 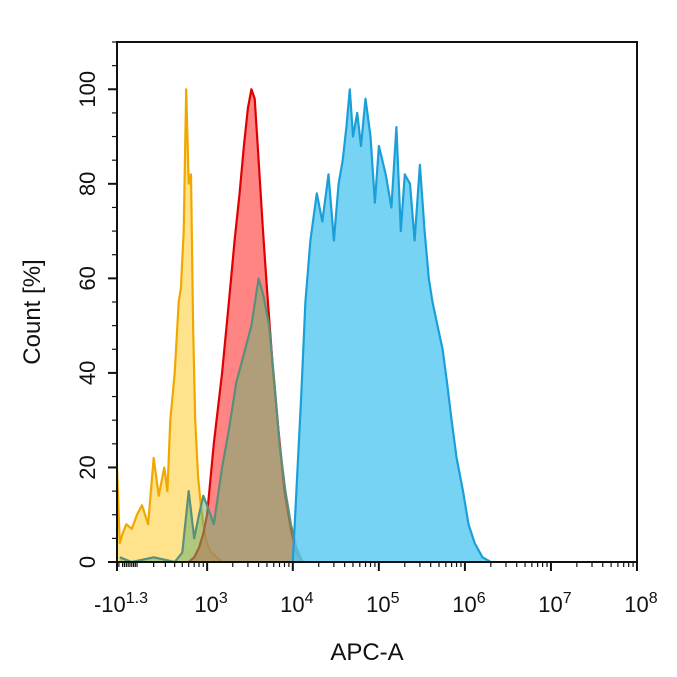 What do you see at coordinates (382, 603) in the screenshot?
I see `x-tick-label: 10⁵` at bounding box center [382, 603].